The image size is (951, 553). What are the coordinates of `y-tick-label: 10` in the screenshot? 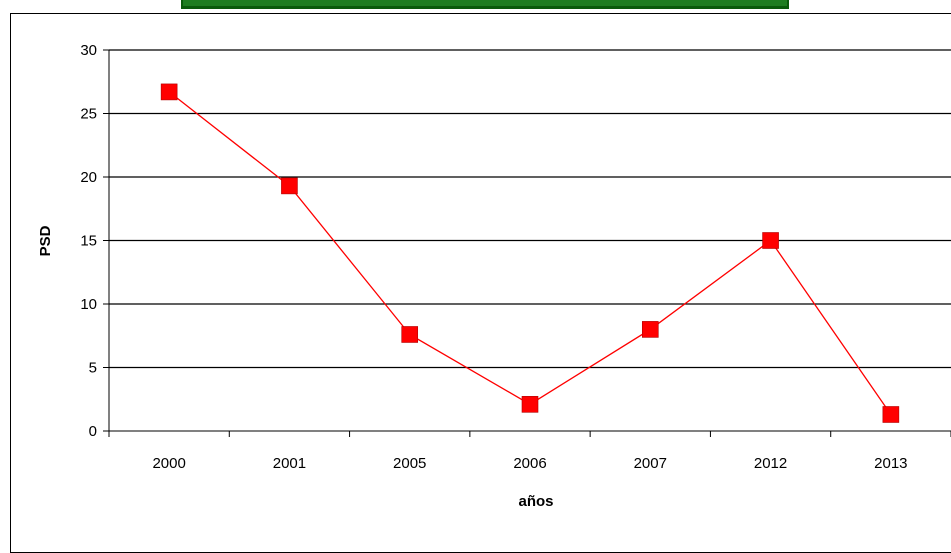 It's located at (88, 304).